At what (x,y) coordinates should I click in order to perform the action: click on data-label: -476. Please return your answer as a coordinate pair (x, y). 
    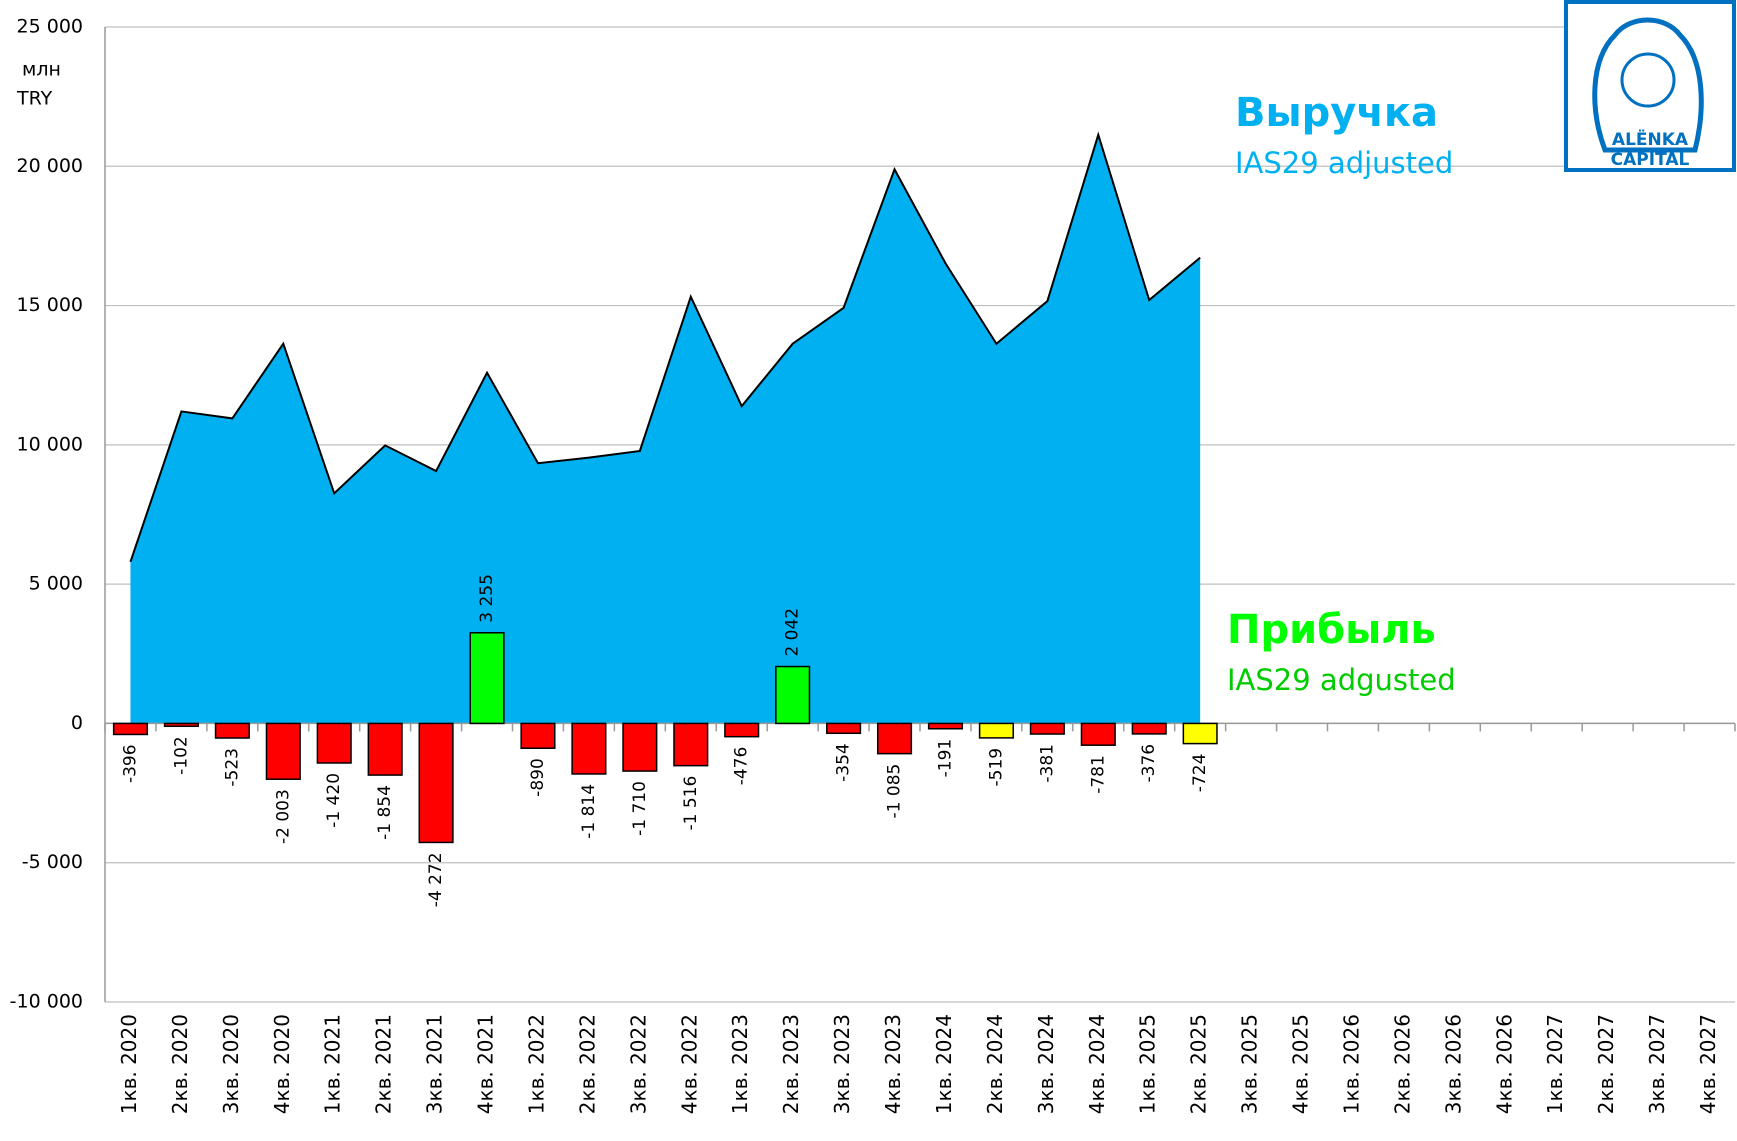
    Looking at the image, I should click on (742, 766).